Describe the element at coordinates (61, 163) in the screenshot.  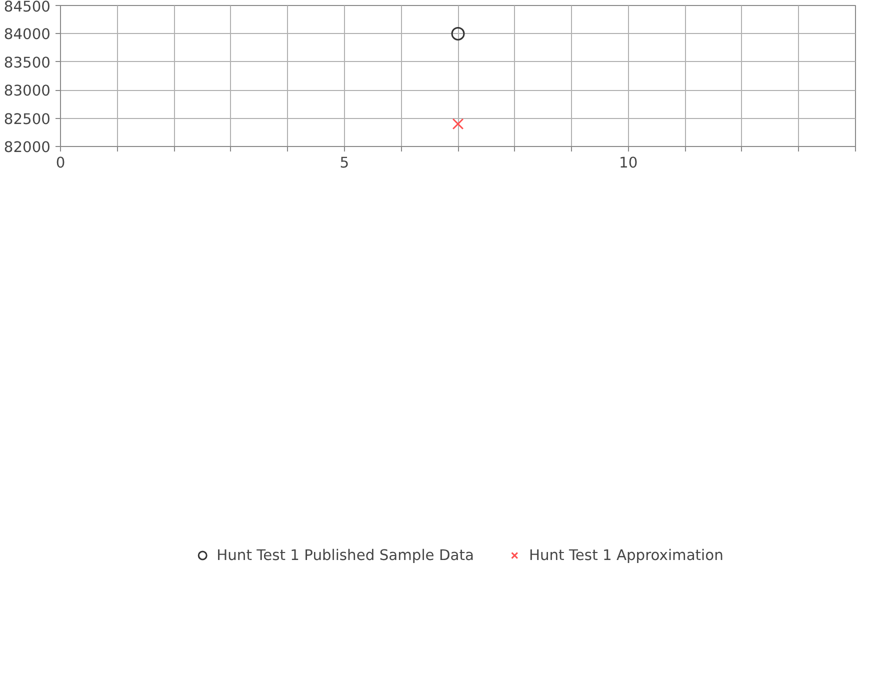
I see `x-tick-label: 0` at that location.